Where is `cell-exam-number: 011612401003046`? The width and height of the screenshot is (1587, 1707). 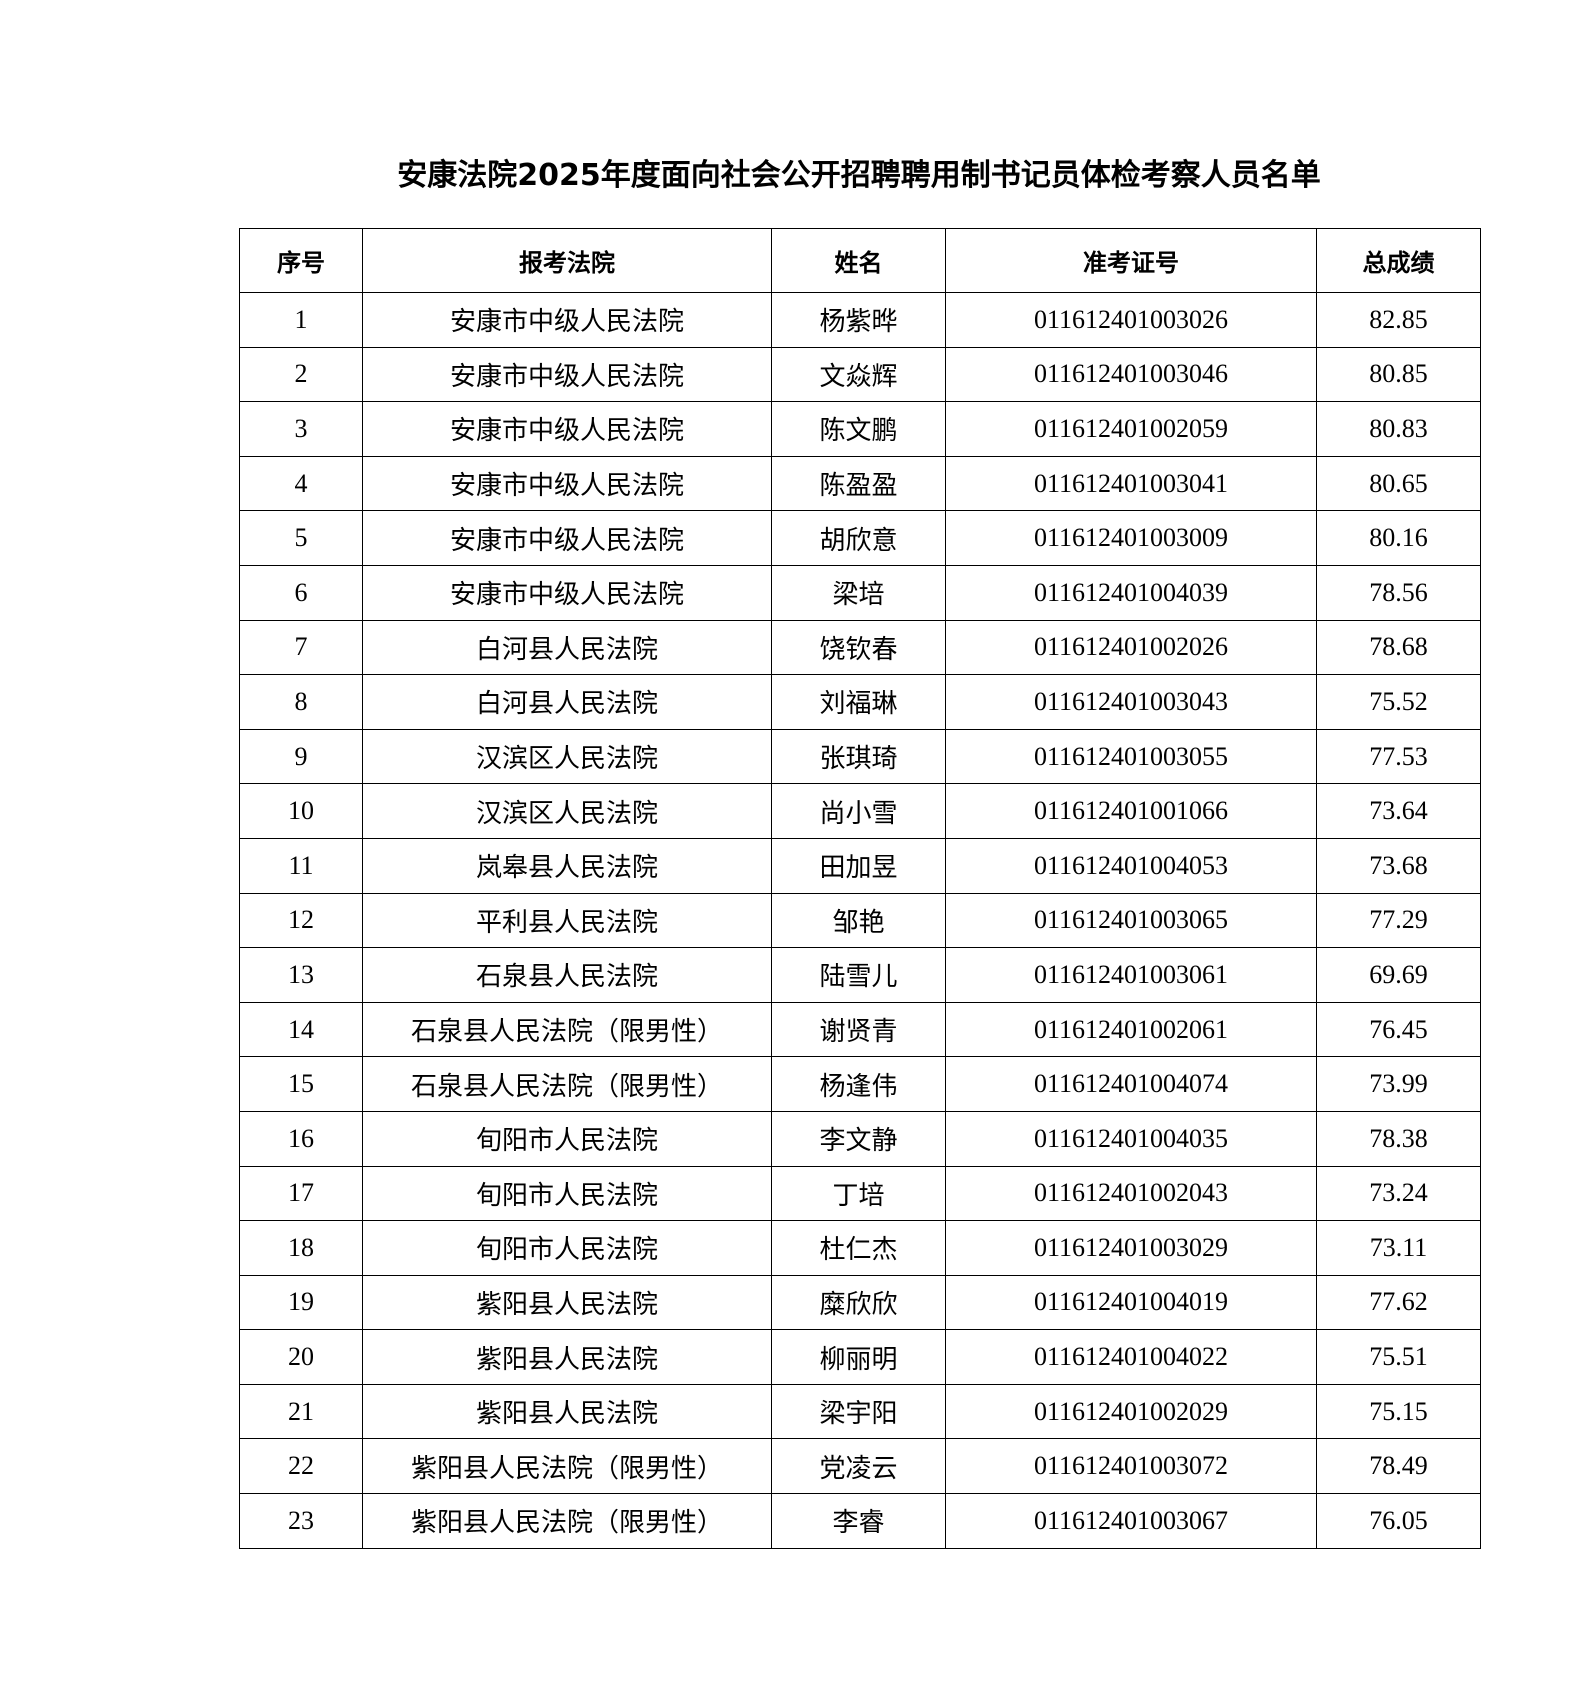 cell-exam-number: 011612401003046 is located at coordinates (1131, 374).